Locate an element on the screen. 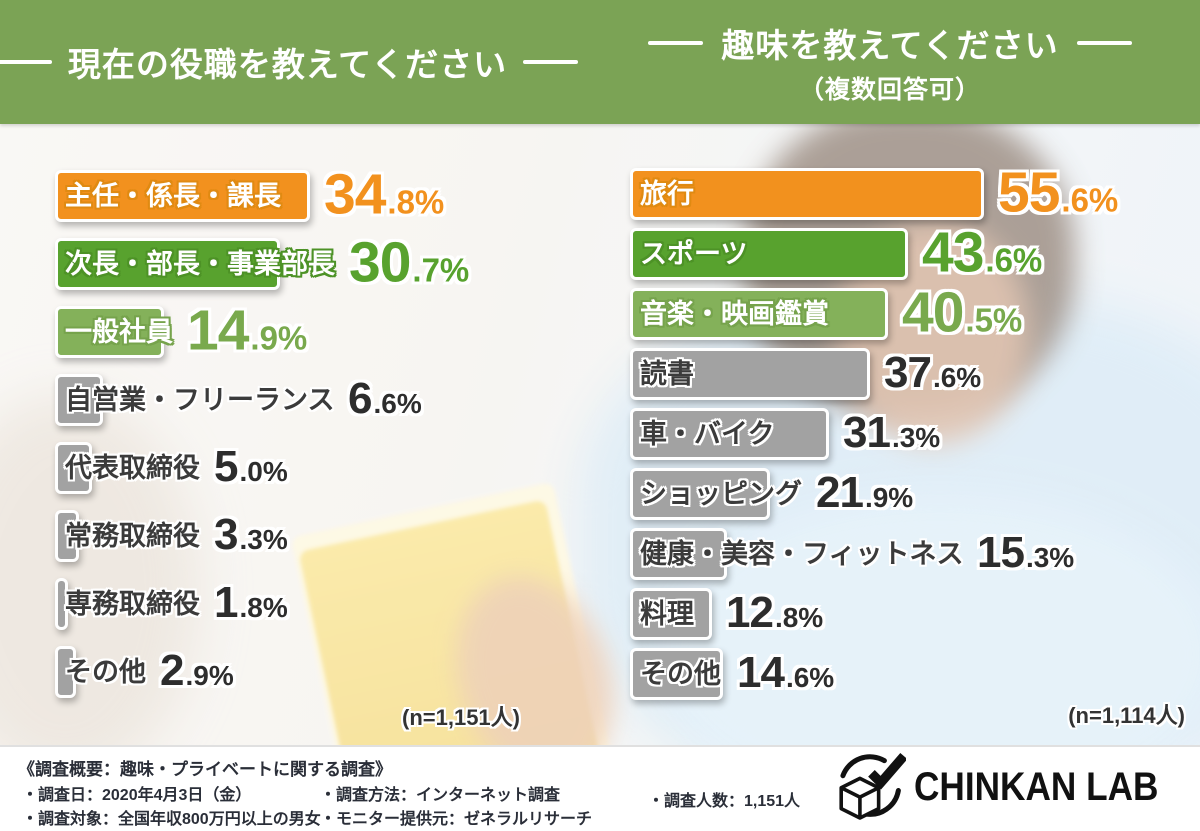 This screenshot has height=831, width=1200. survey-count: ・調査人数：1,151人 is located at coordinates (724, 801).